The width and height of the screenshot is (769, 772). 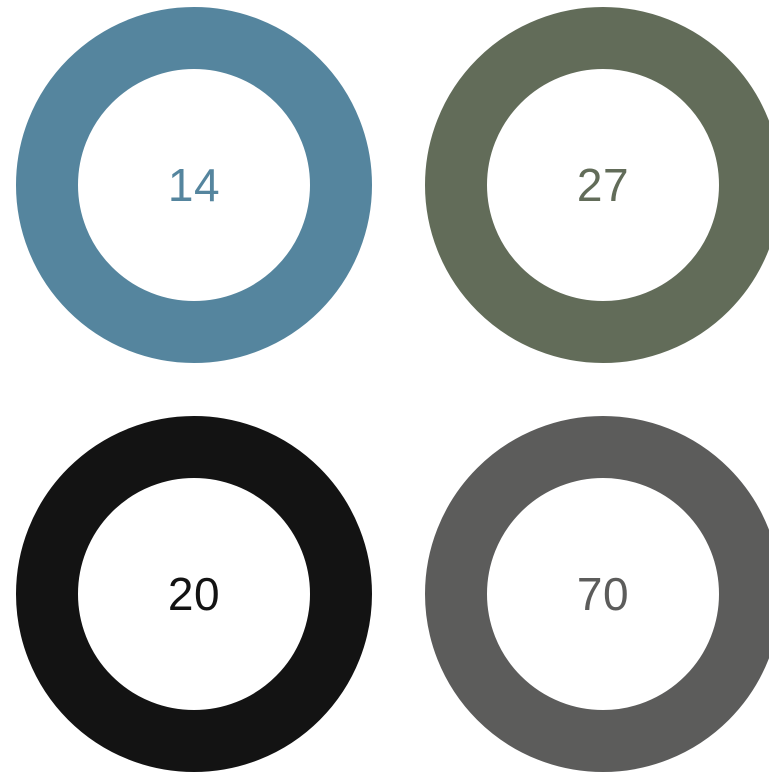 I want to click on ring-value-label: 27, so click(x=603, y=185).